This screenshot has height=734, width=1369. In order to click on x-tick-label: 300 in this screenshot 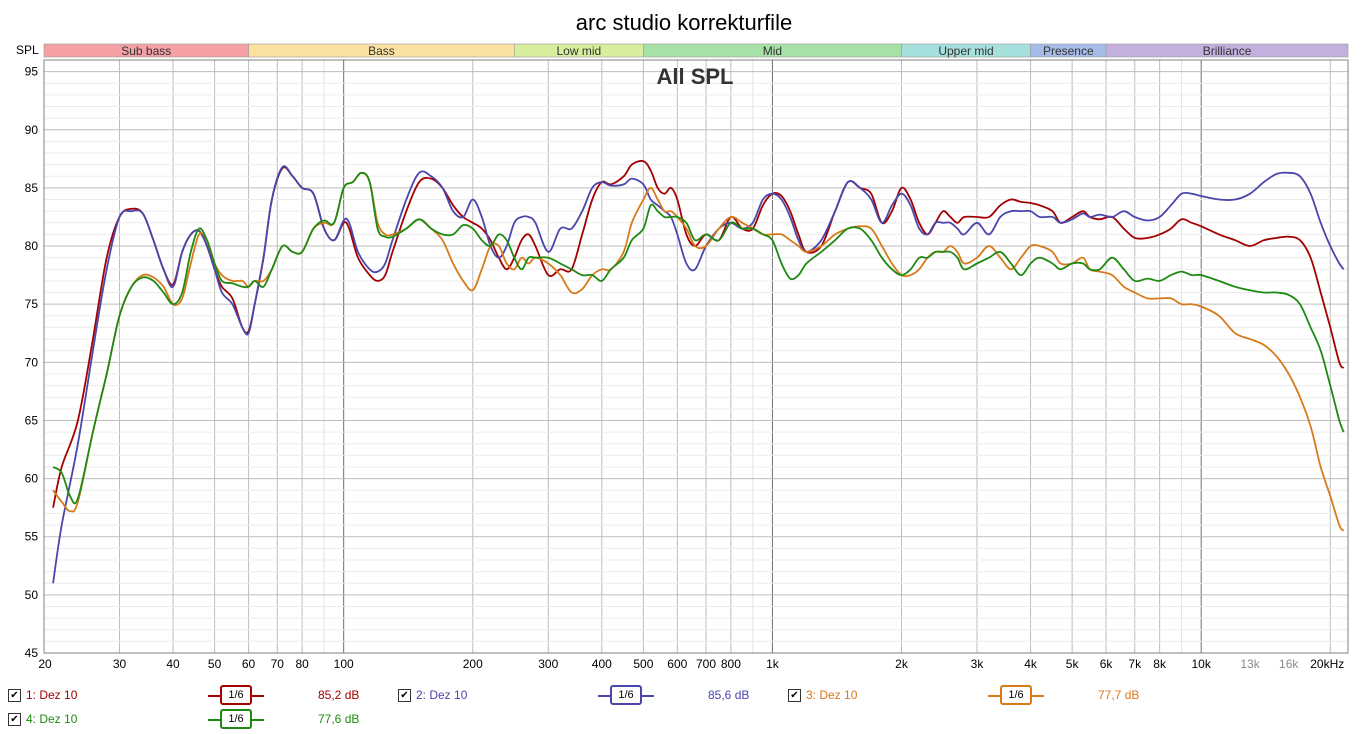, I will do `click(548, 664)`.